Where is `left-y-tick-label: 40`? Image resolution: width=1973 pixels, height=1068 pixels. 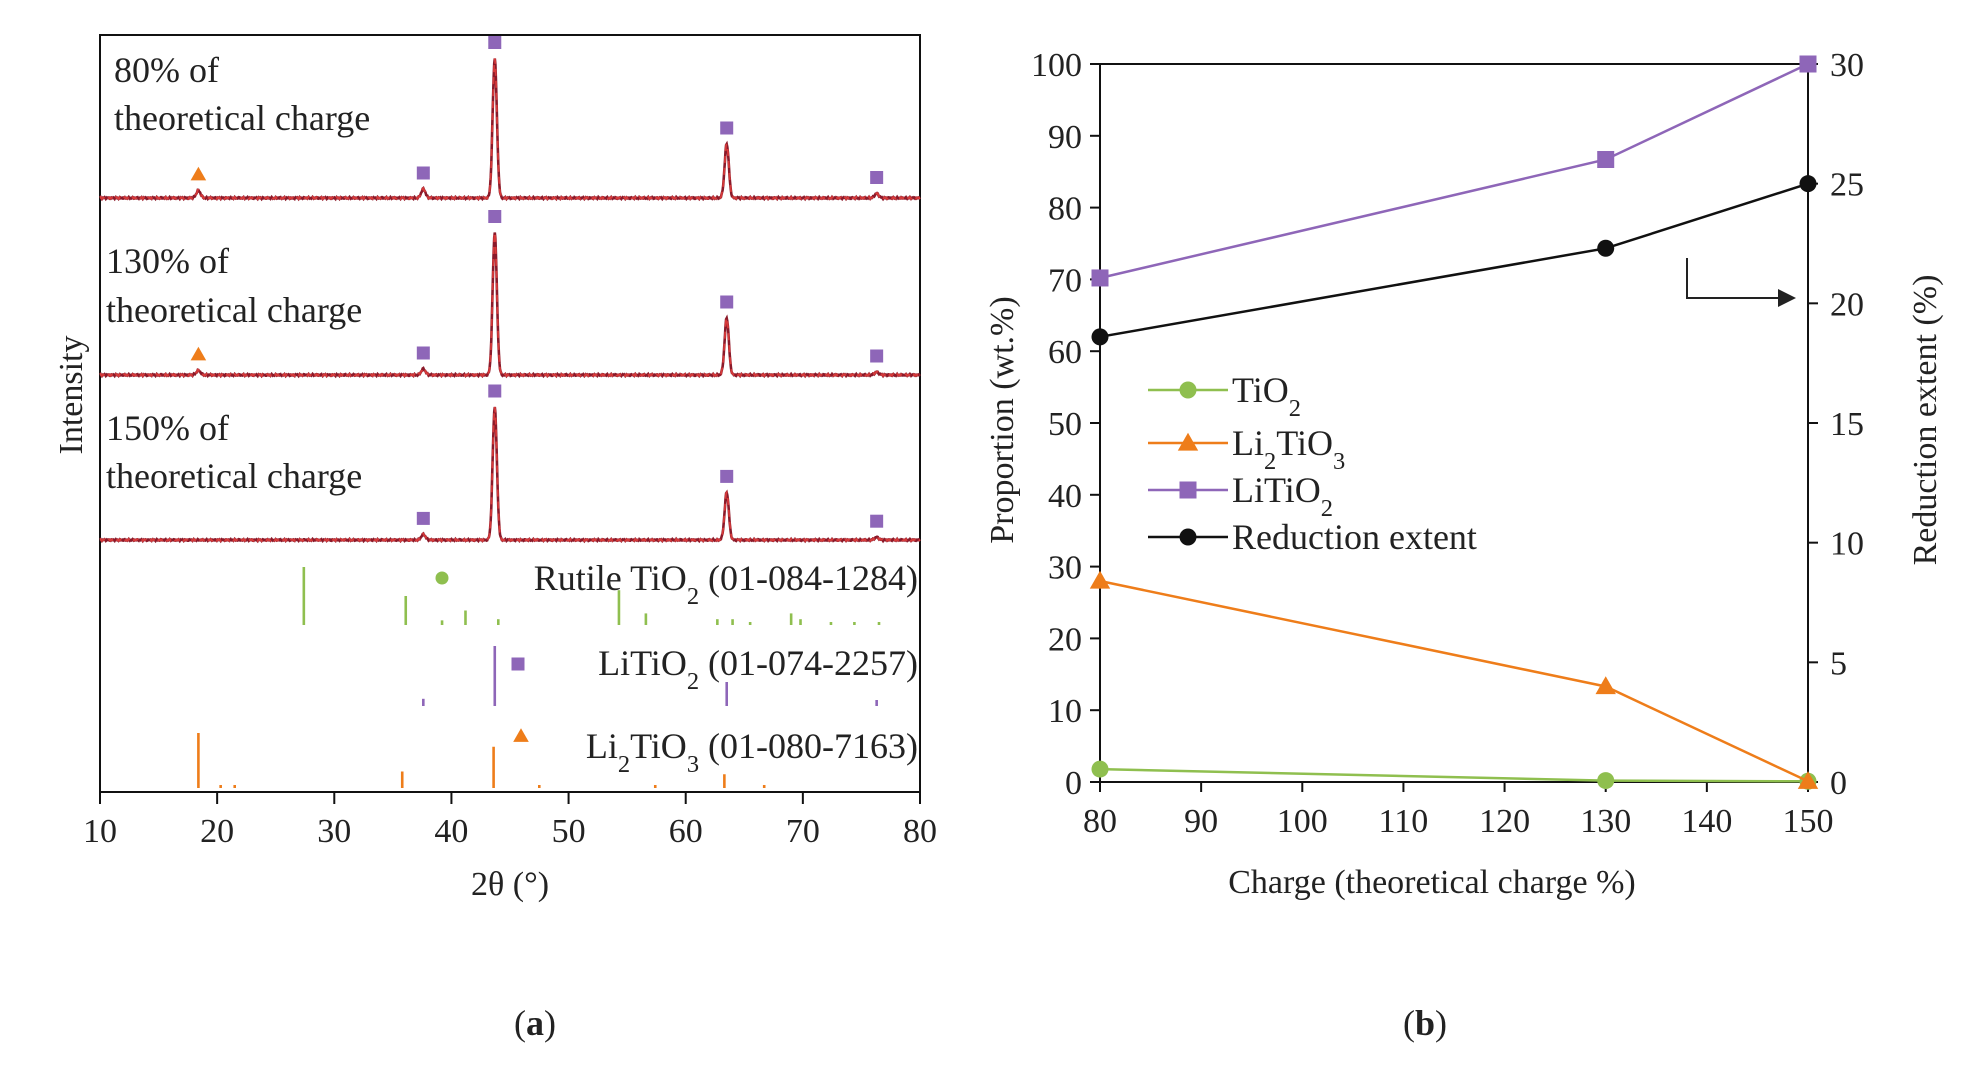 left-y-tick-label: 40 is located at coordinates (1065, 496).